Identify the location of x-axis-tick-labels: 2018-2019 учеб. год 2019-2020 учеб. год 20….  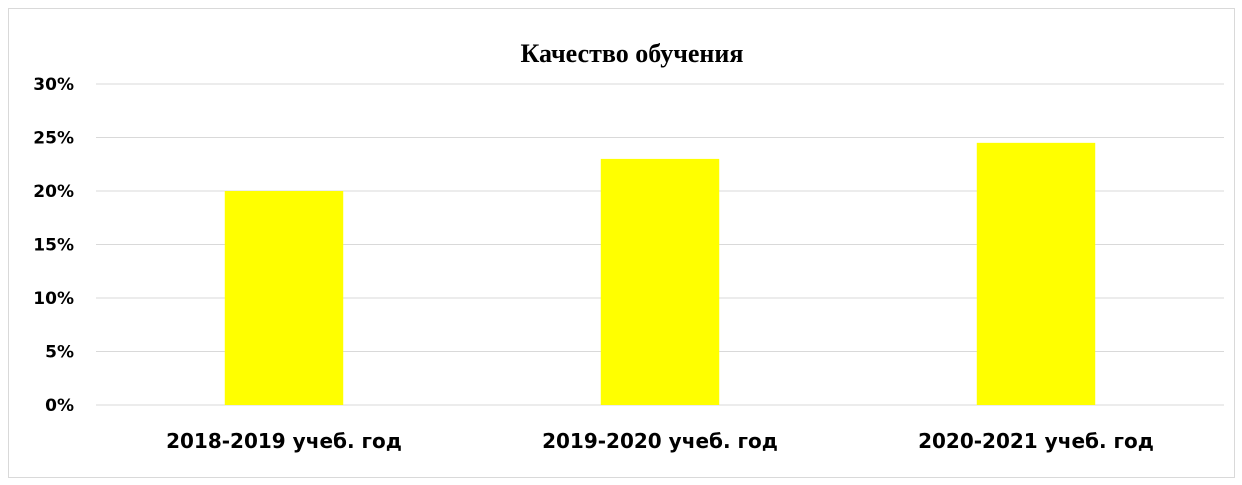
(660, 441).